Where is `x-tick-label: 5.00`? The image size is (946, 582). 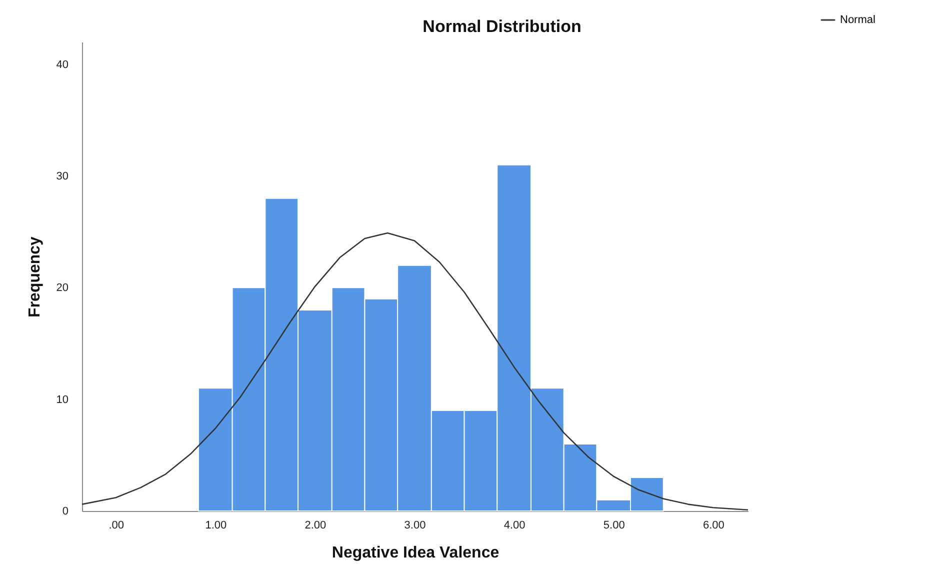 x-tick-label: 5.00 is located at coordinates (614, 526).